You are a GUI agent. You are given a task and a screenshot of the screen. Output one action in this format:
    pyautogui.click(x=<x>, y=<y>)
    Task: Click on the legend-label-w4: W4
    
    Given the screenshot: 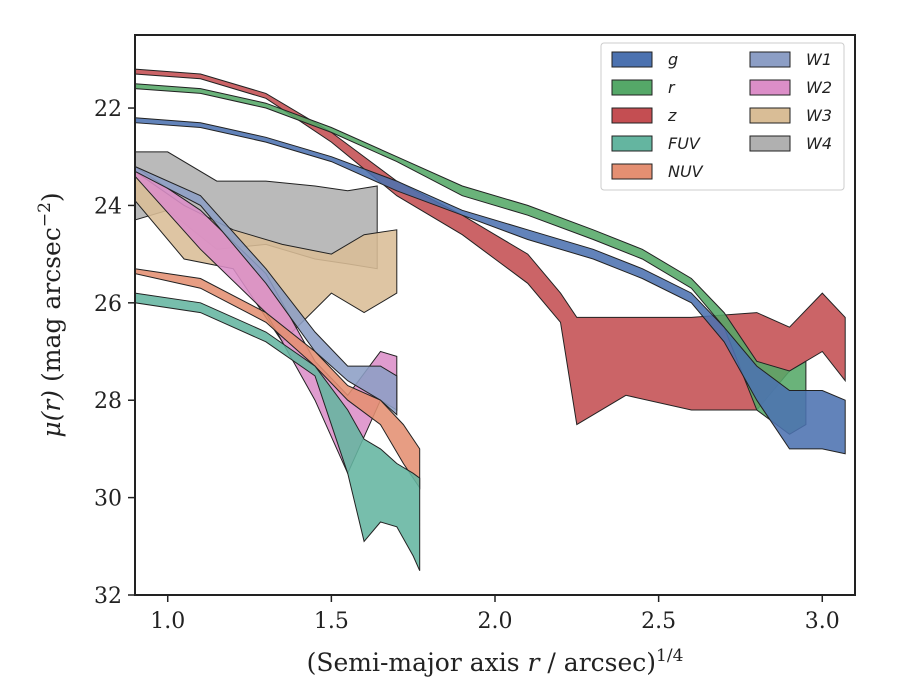 What is the action you would take?
    pyautogui.click(x=819, y=143)
    